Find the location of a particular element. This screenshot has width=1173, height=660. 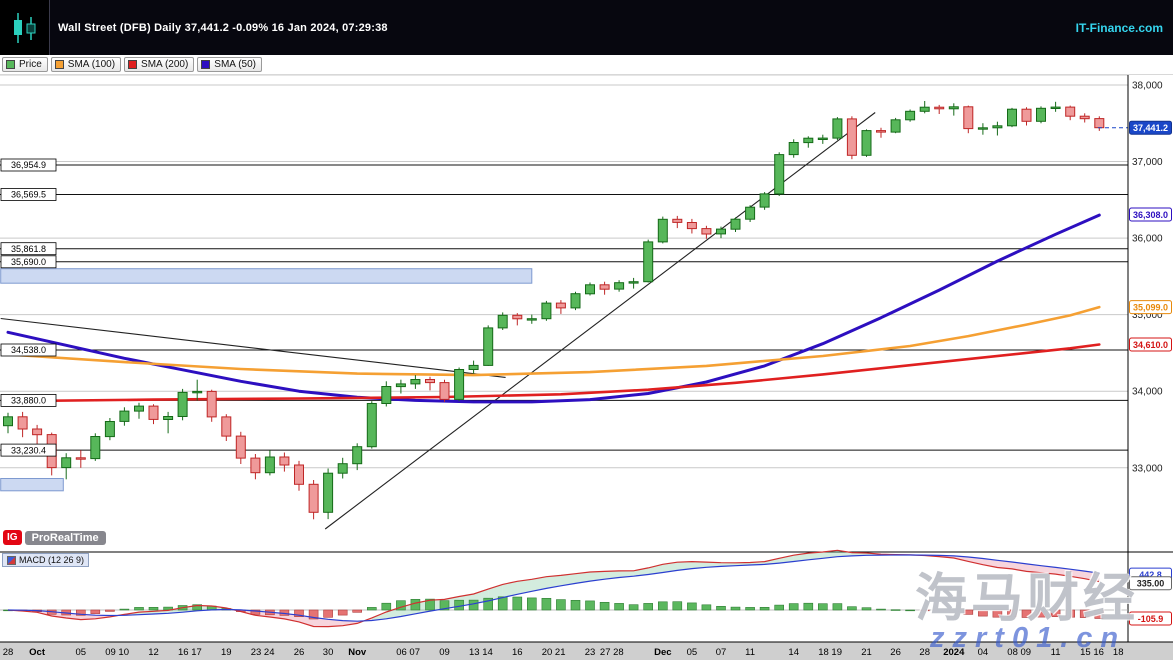

svg-text: 35,861.8 is located at coordinates (28, 249).